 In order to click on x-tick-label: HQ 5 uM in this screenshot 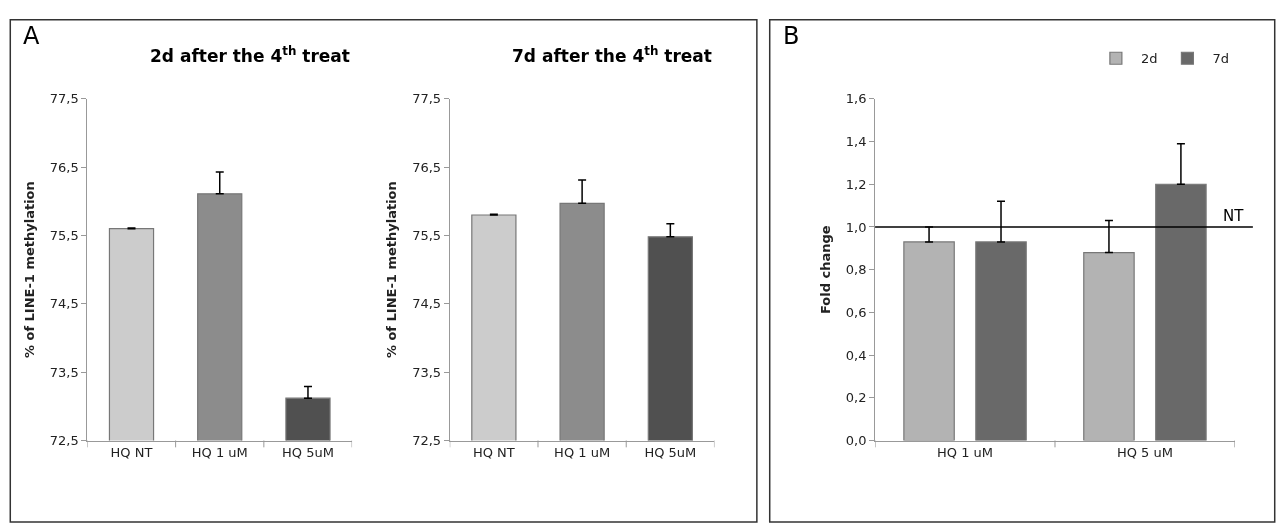, I will do `click(1144, 453)`.